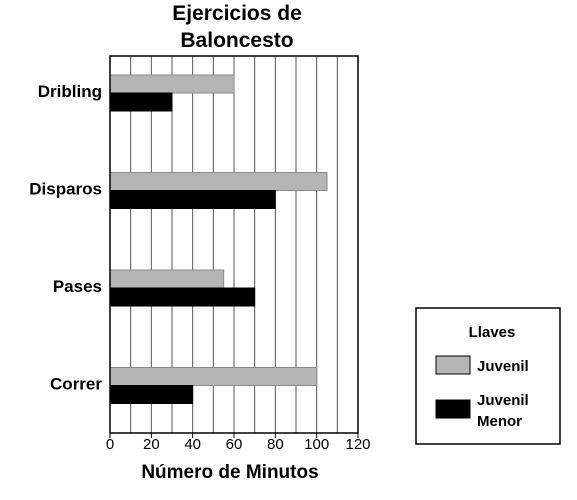  Describe the element at coordinates (192, 444) in the screenshot. I see `x-tick-label: 40` at that location.